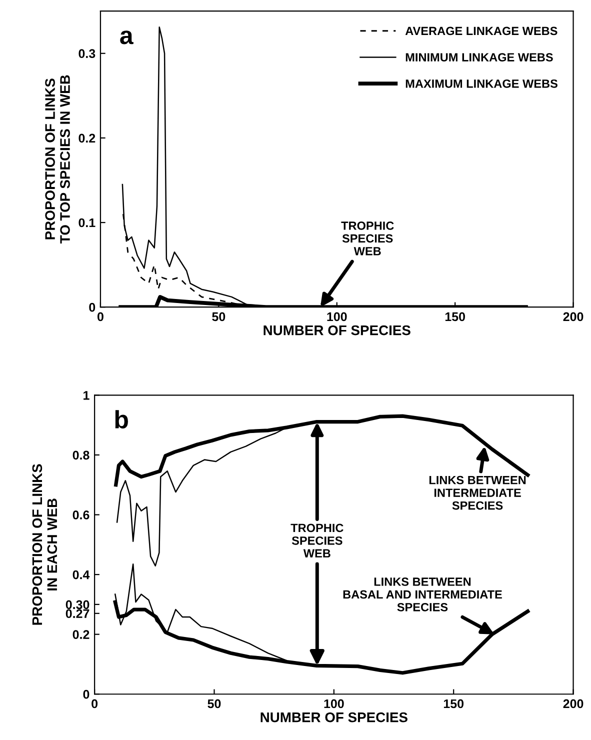  I want to click on y-tick-label: 0.27, so click(78, 613).